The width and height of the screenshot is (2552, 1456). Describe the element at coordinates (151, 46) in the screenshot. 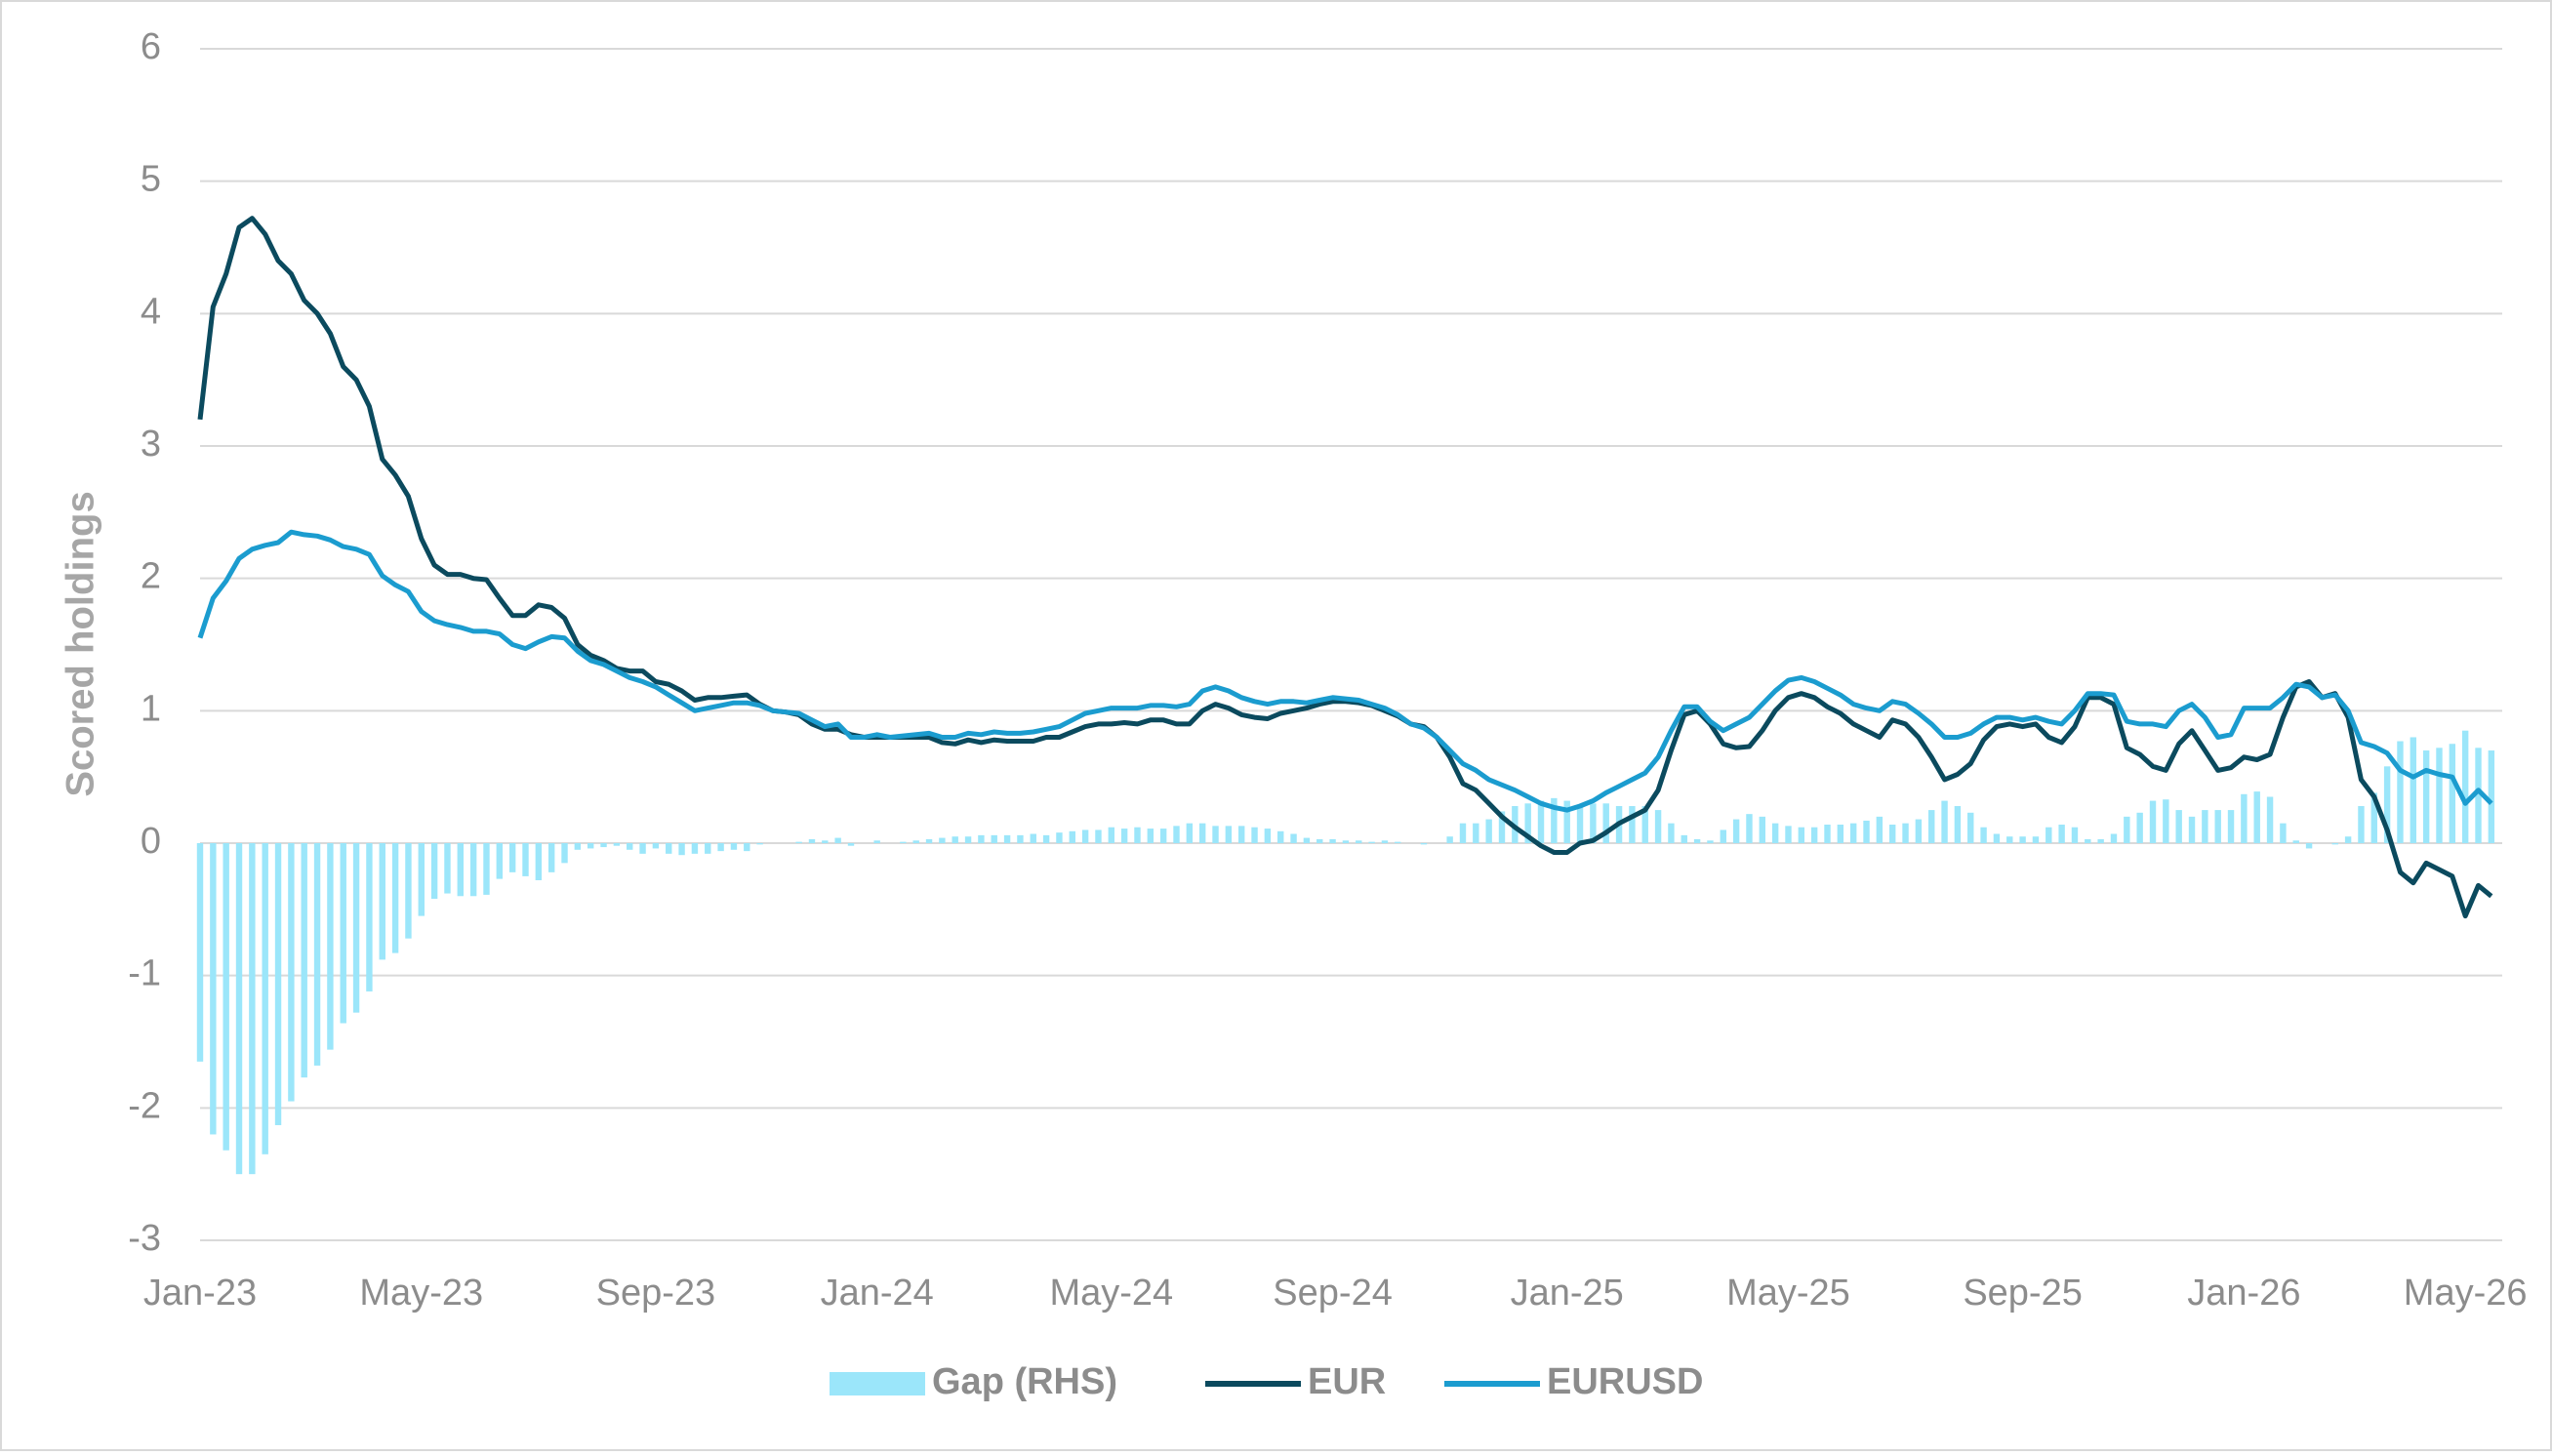

I see `y-tick-label: 6` at that location.